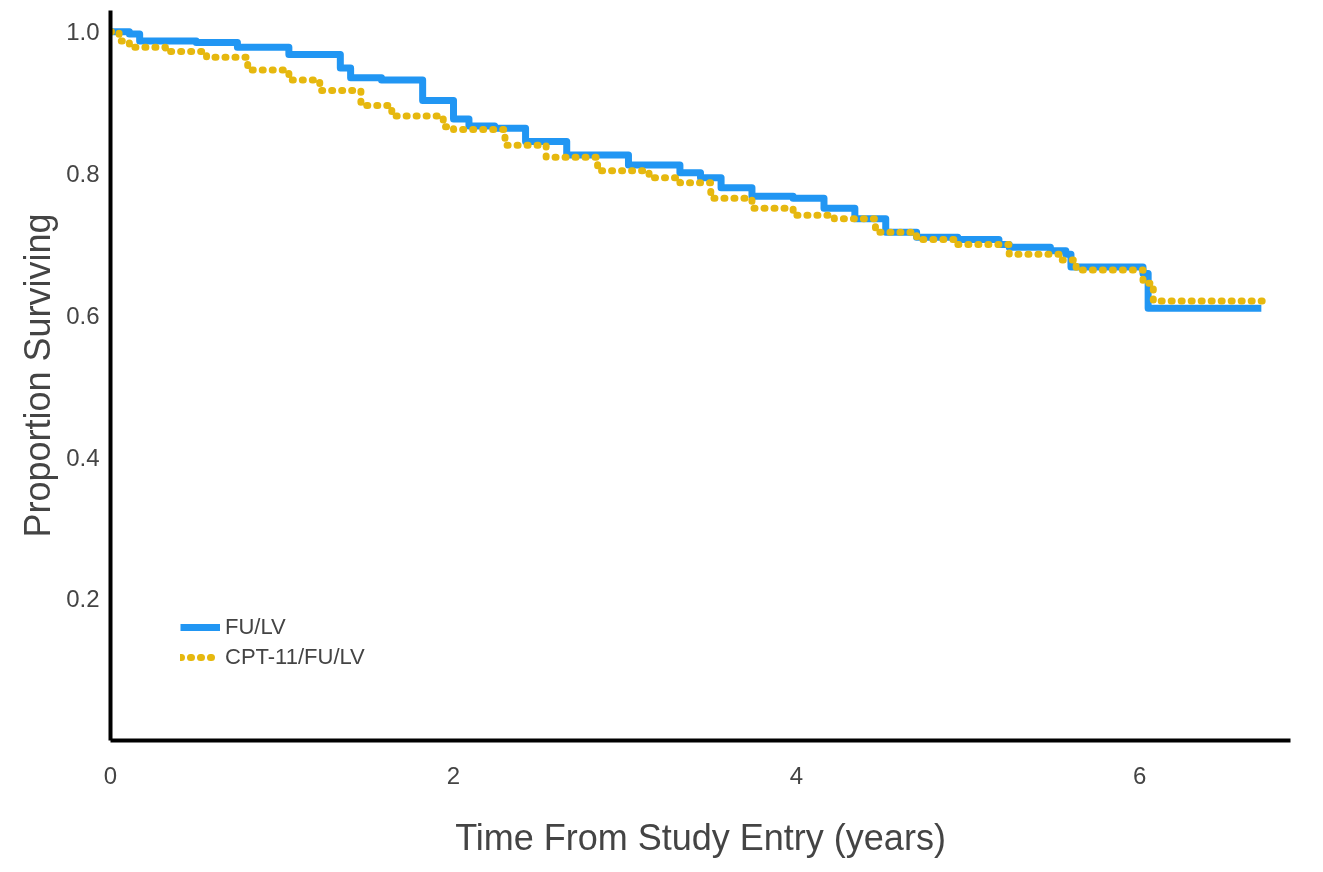  Describe the element at coordinates (83, 32) in the screenshot. I see `y-tick-label: 1.0` at that location.